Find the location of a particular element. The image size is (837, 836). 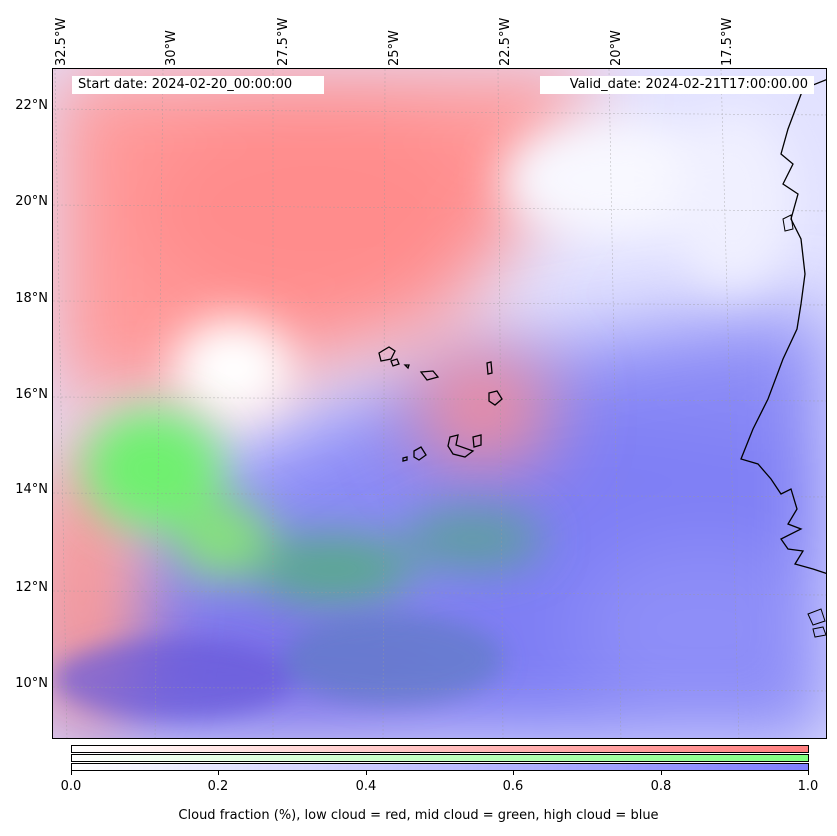

lon-label: 32.5°W is located at coordinates (61, 41).